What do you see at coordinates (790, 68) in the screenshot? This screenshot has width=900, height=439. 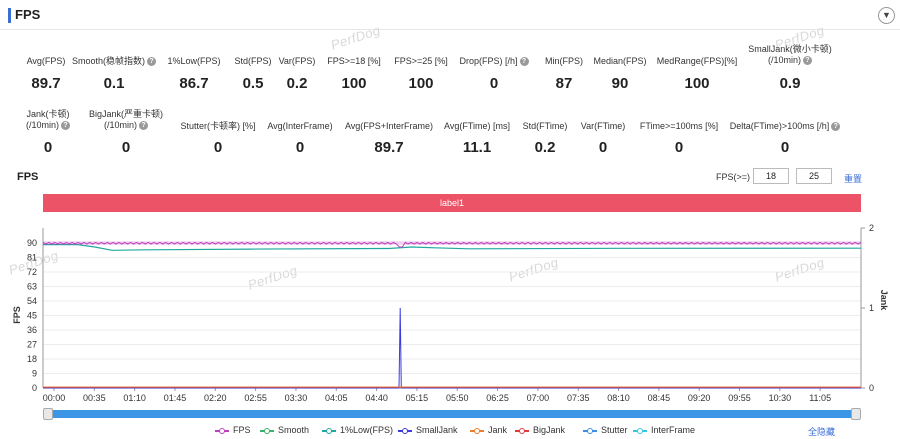 I see `metric-metrics_row1-11: SmallJank(微小卡顿) (/10min)? 0.9` at bounding box center [790, 68].